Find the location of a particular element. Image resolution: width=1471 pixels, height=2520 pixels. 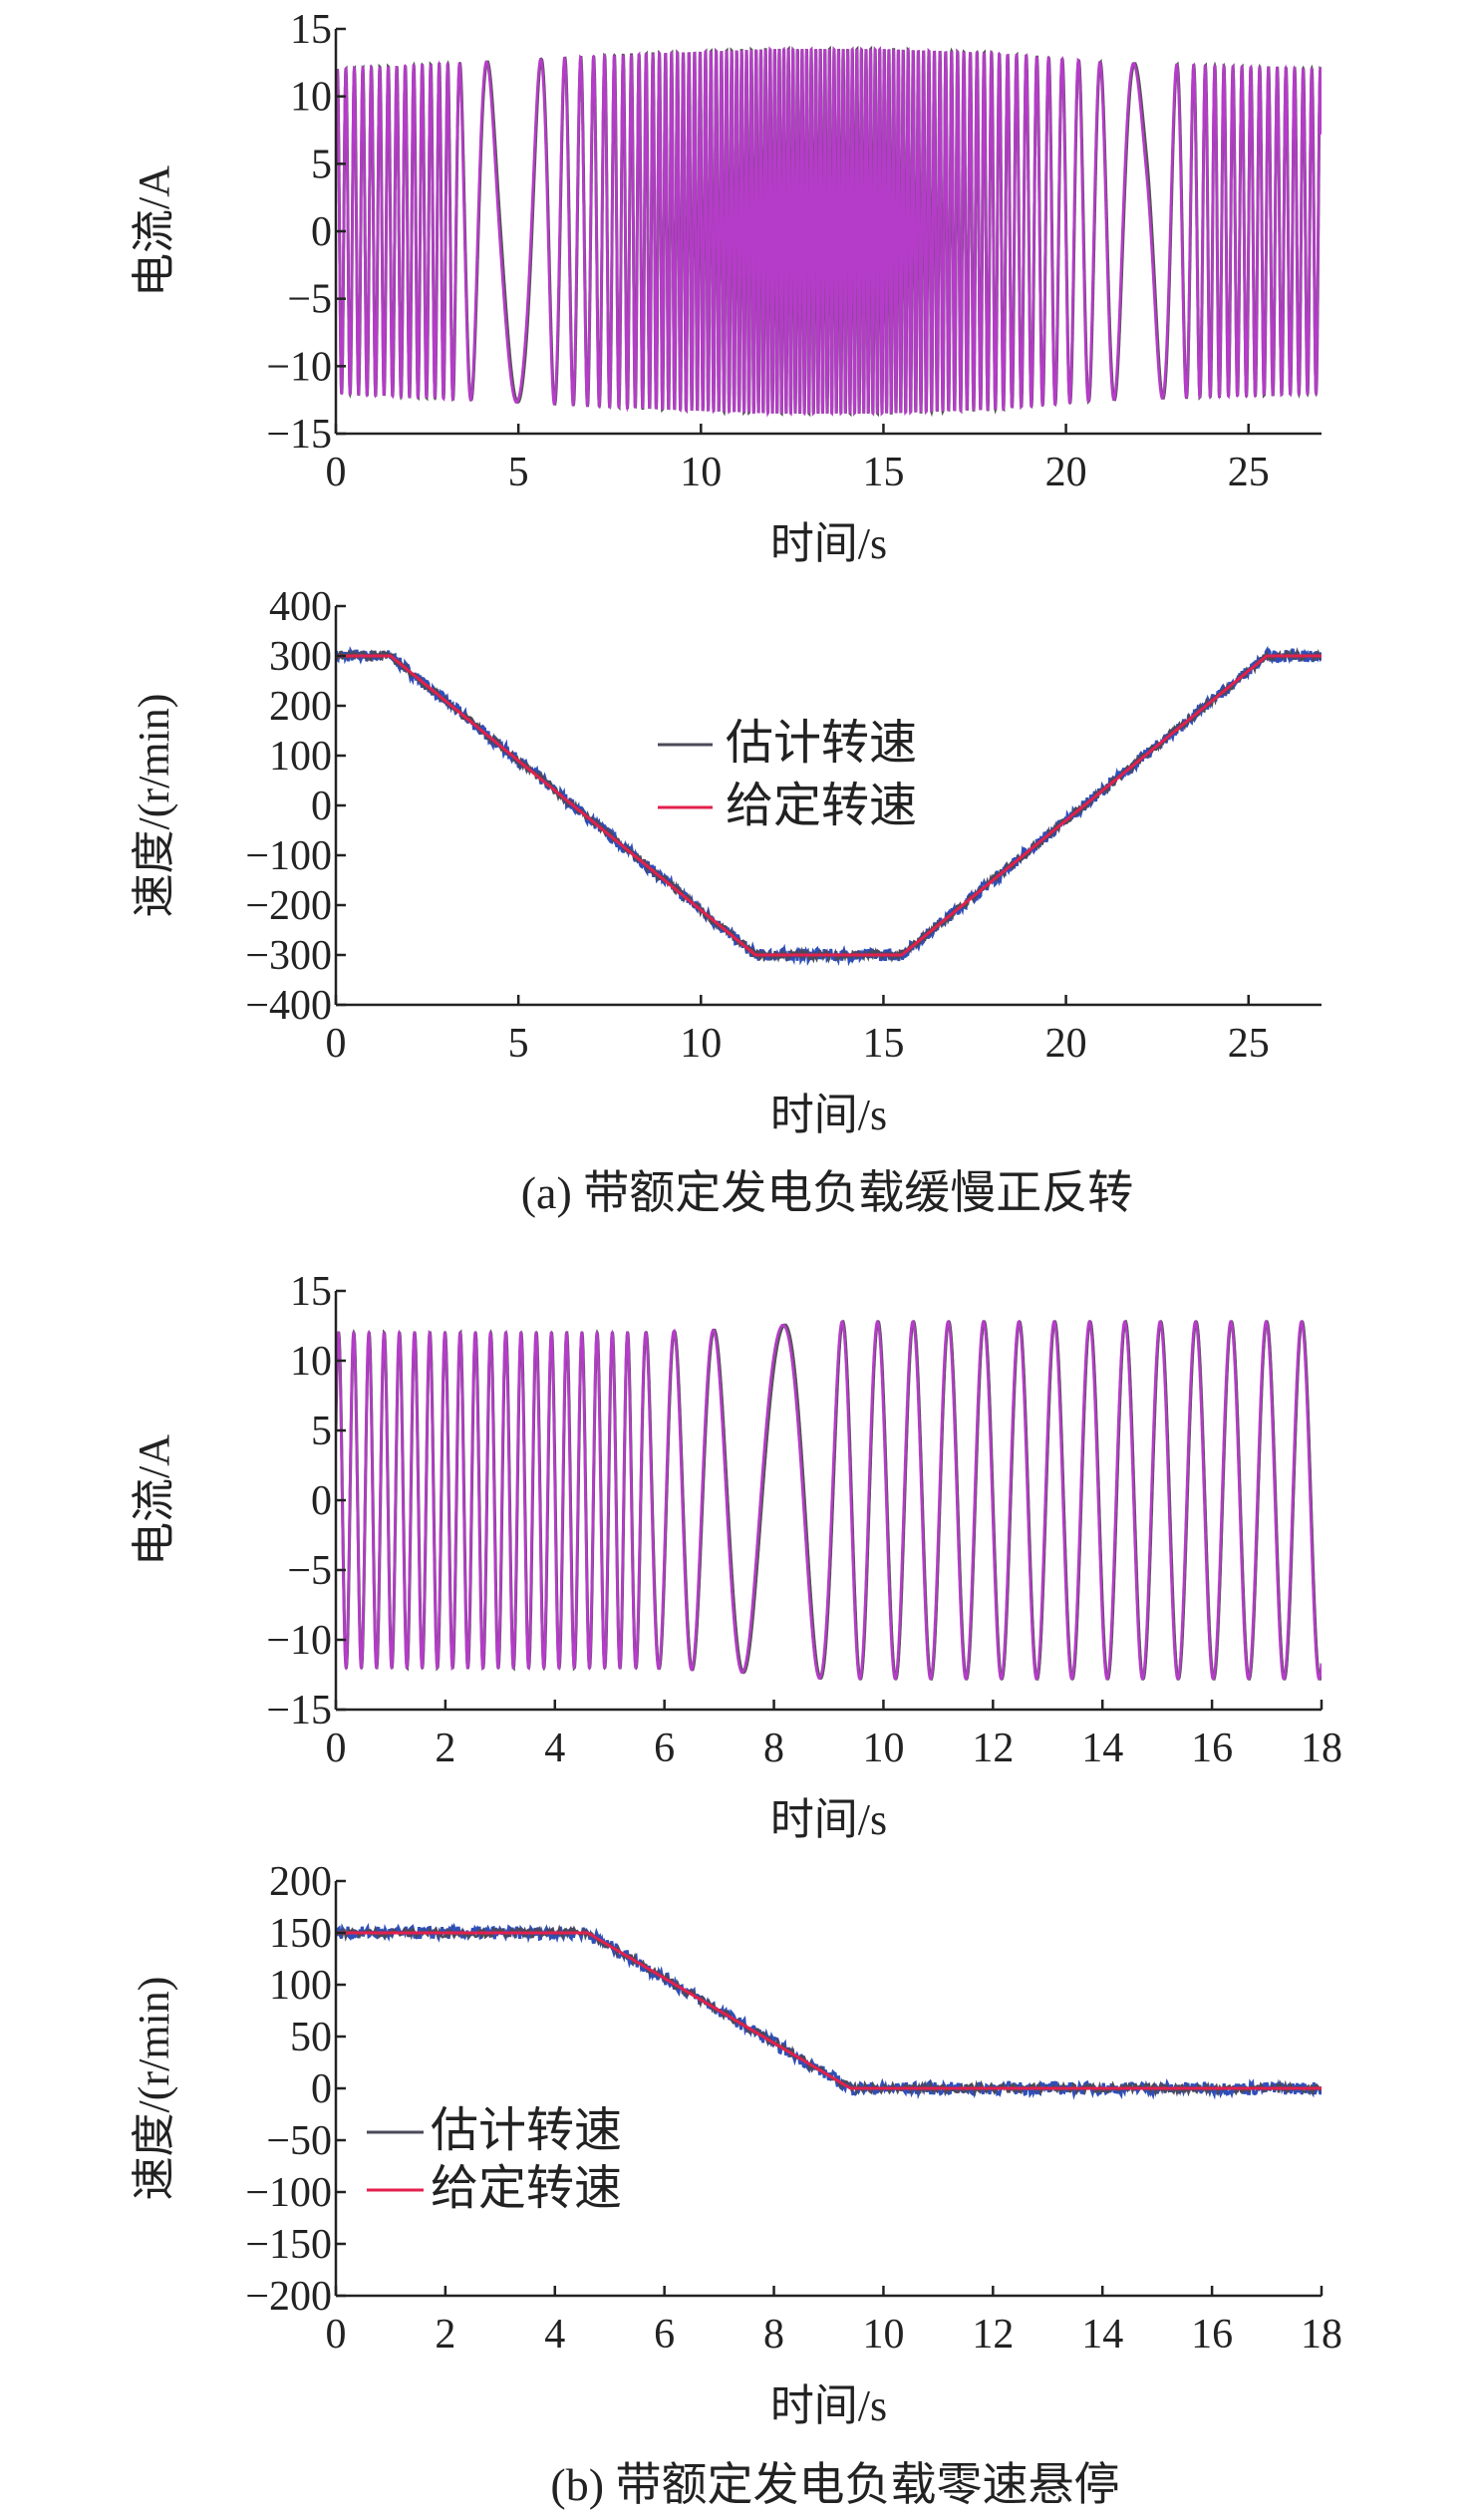

y-tick-label: −400 is located at coordinates (288, 1006).